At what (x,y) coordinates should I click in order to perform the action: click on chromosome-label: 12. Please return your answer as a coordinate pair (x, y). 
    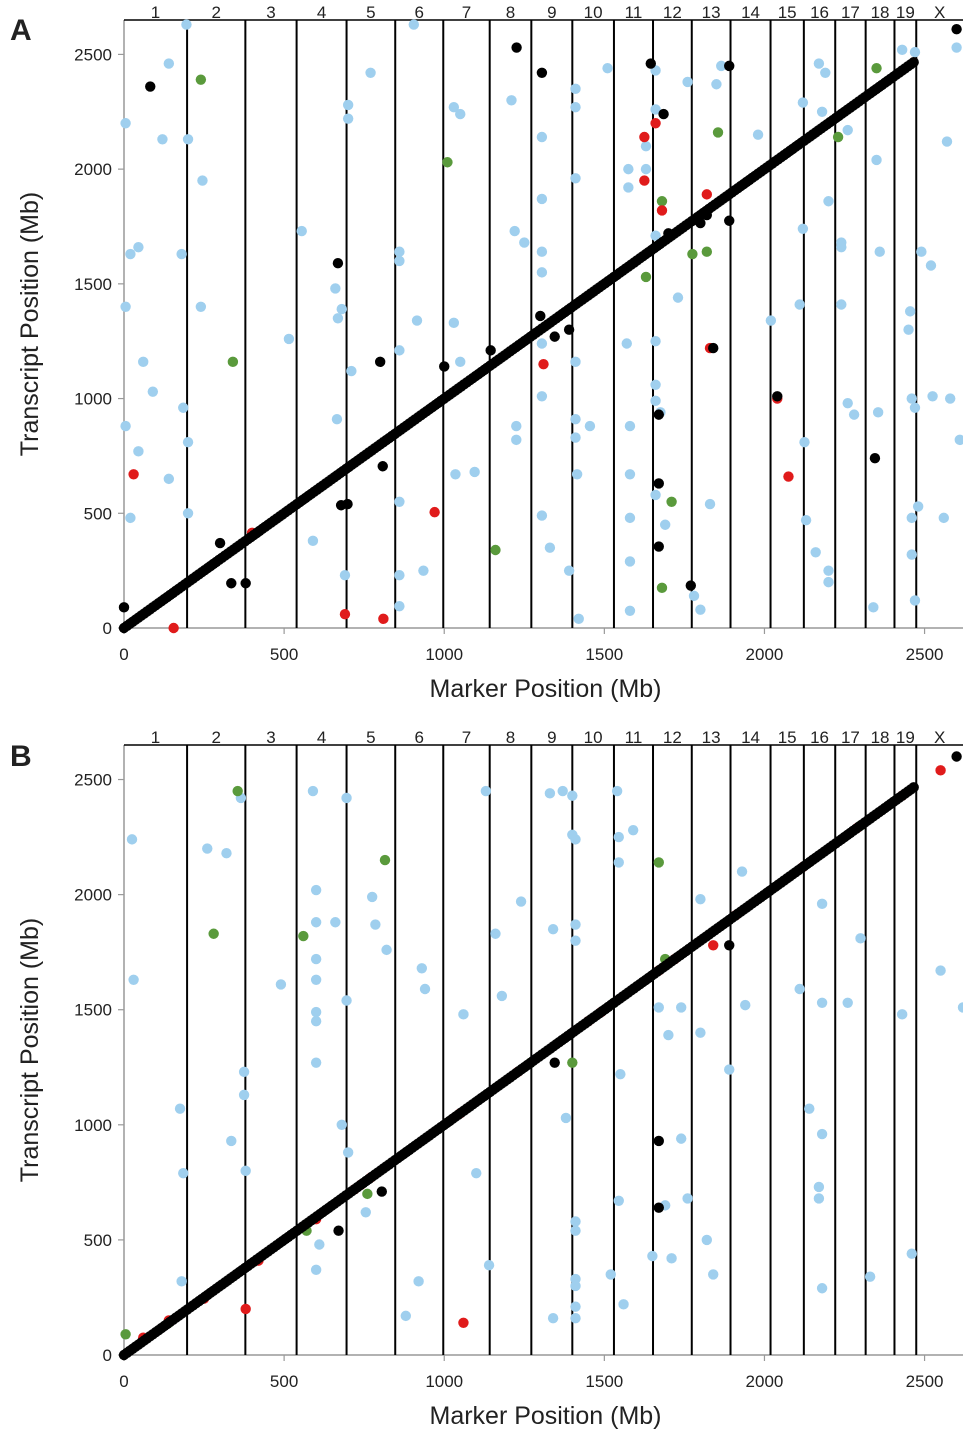
    Looking at the image, I should click on (672, 12).